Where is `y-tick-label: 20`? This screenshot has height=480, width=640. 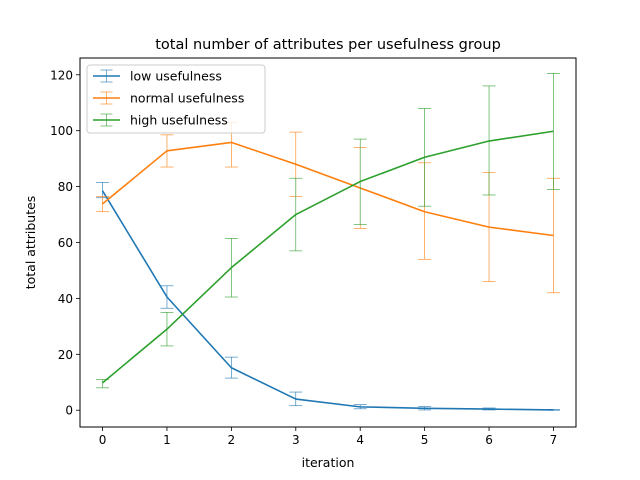
y-tick-label: 20 is located at coordinates (65, 355).